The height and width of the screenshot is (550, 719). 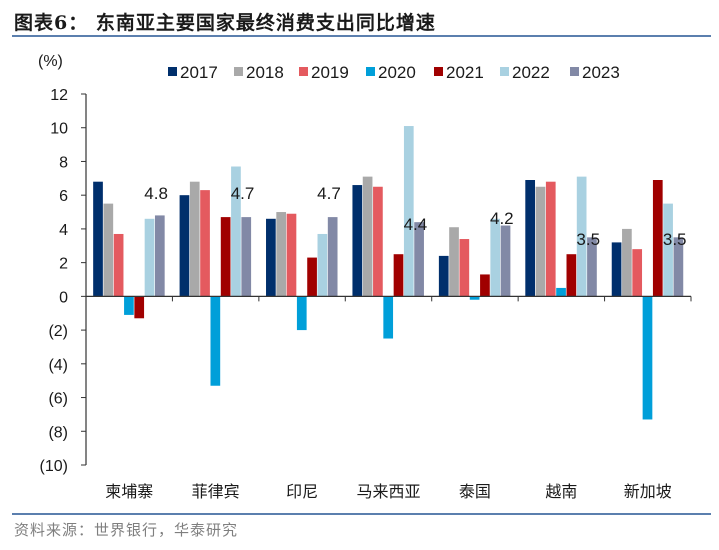 What do you see at coordinates (438, 71) in the screenshot?
I see `legend-swatch-2021` at bounding box center [438, 71].